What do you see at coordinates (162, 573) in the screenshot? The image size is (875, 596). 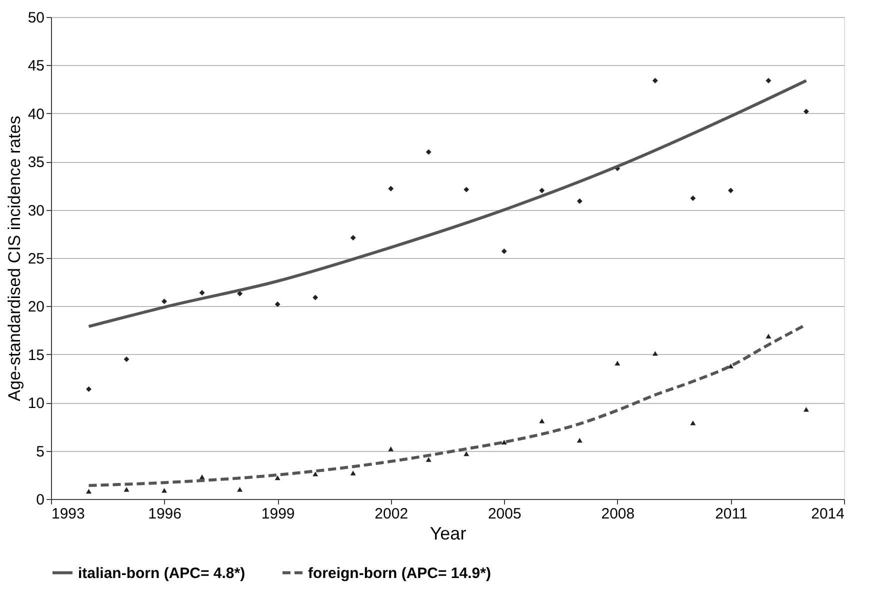 I see `legend-label: italian-born (APC= 4.8*)` at bounding box center [162, 573].